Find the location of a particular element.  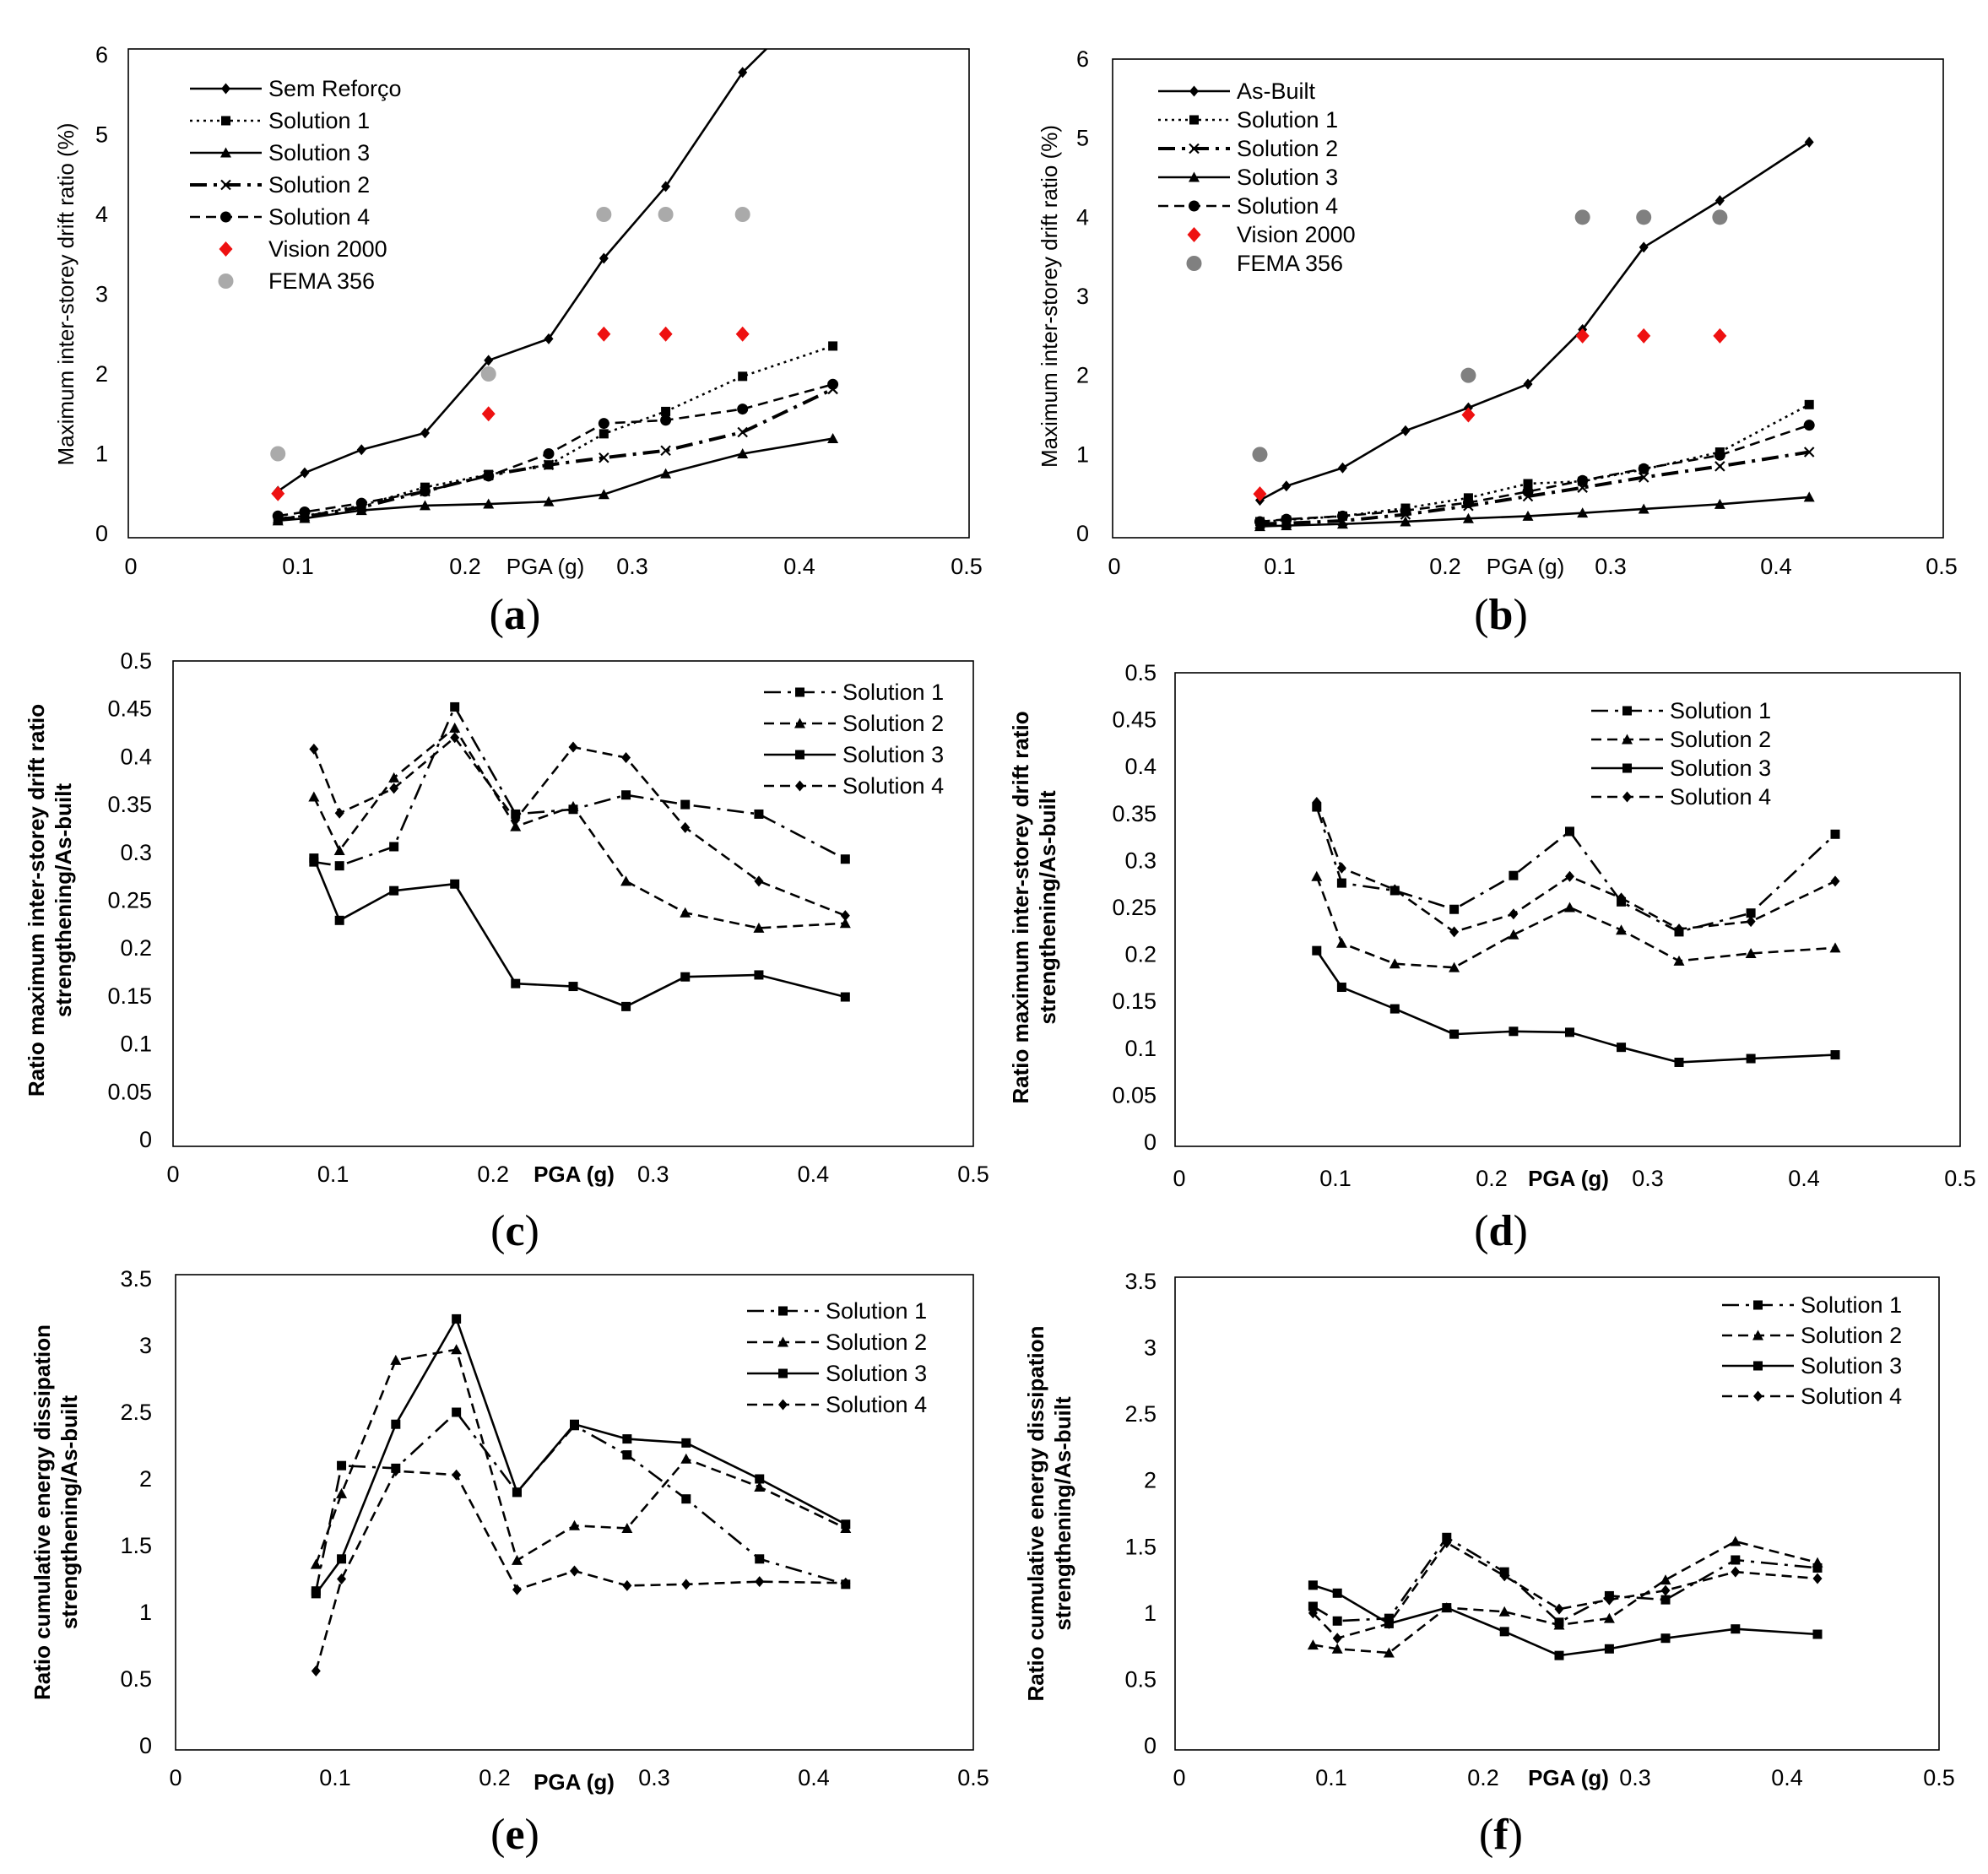

y-tick-label: 5 is located at coordinates (101, 135).